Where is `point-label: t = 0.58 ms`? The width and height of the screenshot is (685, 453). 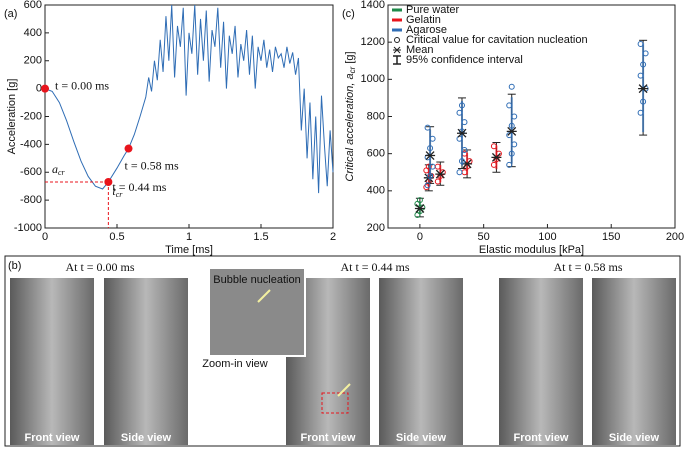 point-label: t = 0.58 ms is located at coordinates (152, 165).